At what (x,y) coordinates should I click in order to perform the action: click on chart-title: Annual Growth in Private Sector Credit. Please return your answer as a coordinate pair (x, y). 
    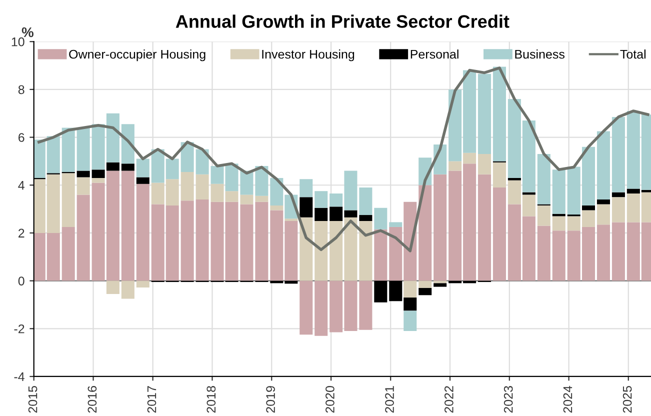
    Looking at the image, I should click on (343, 21).